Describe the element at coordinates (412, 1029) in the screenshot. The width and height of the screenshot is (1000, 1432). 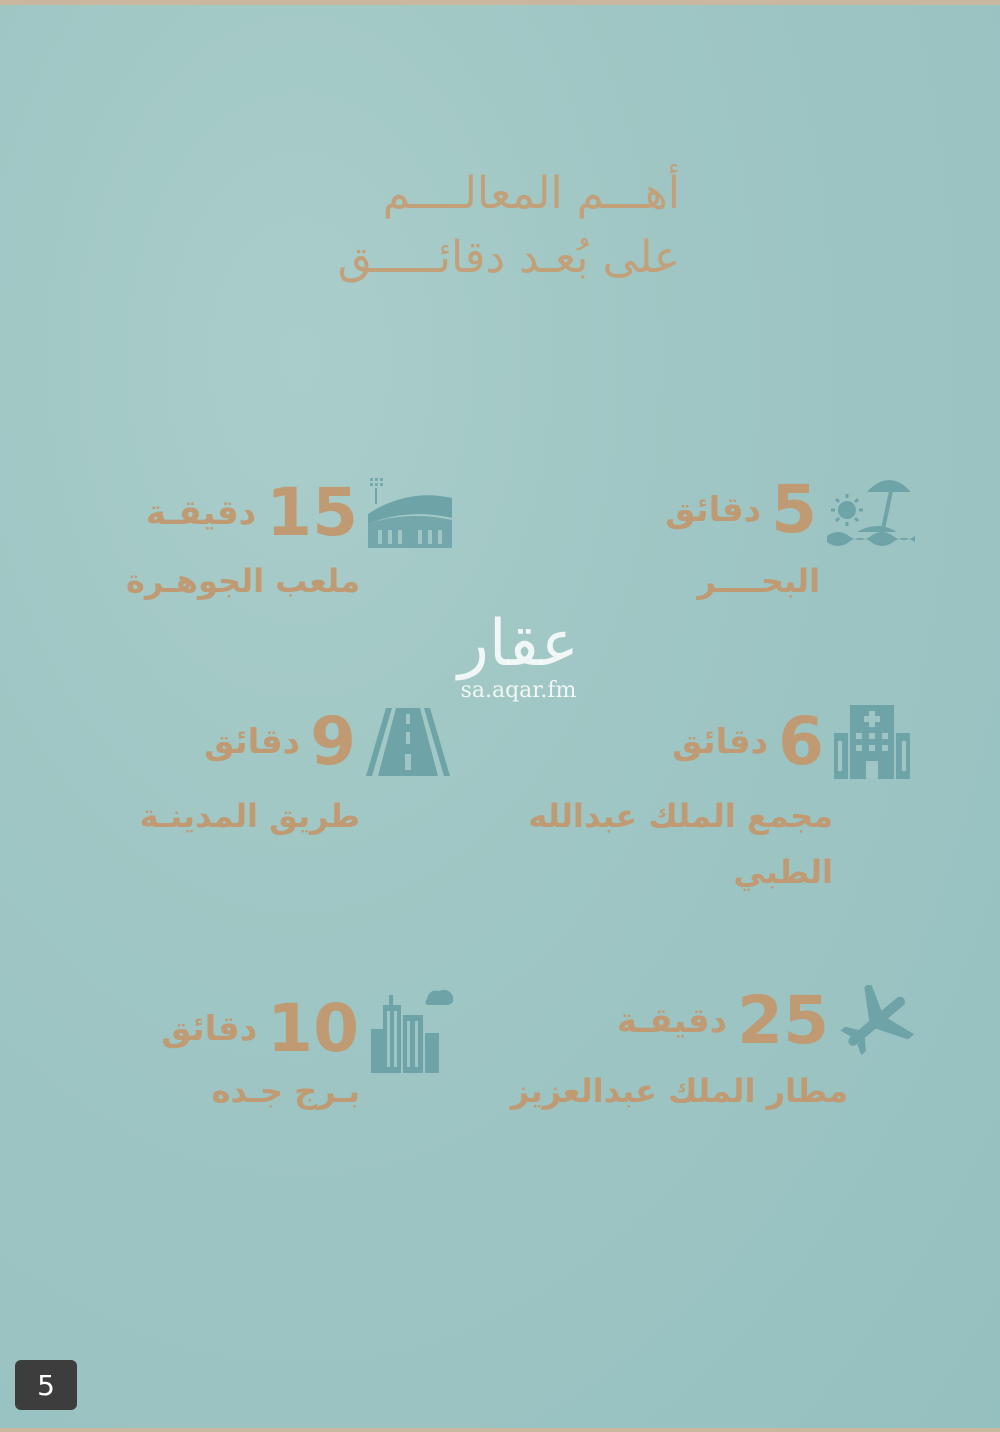
I see `tower-icon` at that location.